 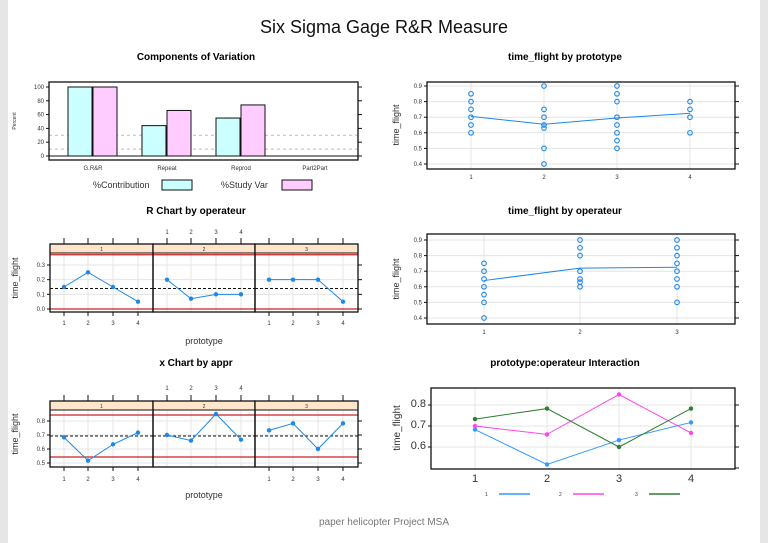 I want to click on ylabel-time-flight-3: time_flight, so click(x=396, y=279).